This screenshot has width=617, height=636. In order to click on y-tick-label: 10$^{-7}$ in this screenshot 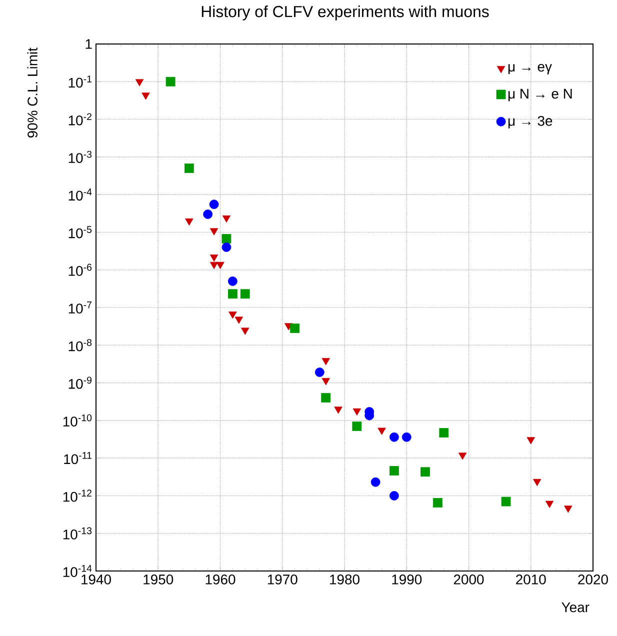, I will do `click(80, 307)`.